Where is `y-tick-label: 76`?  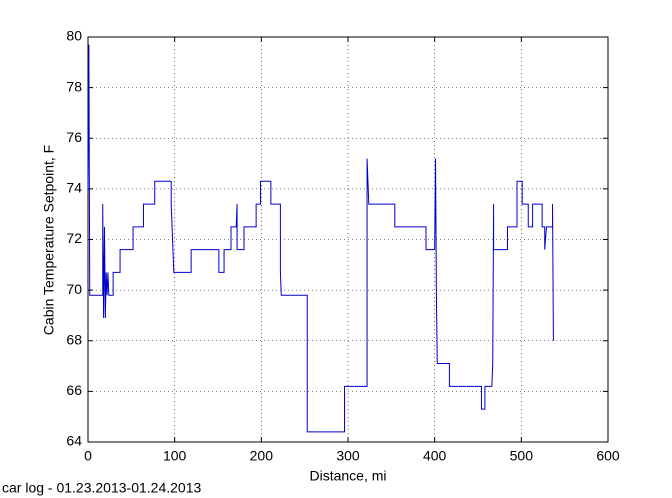
y-tick-label: 76 is located at coordinates (74, 137).